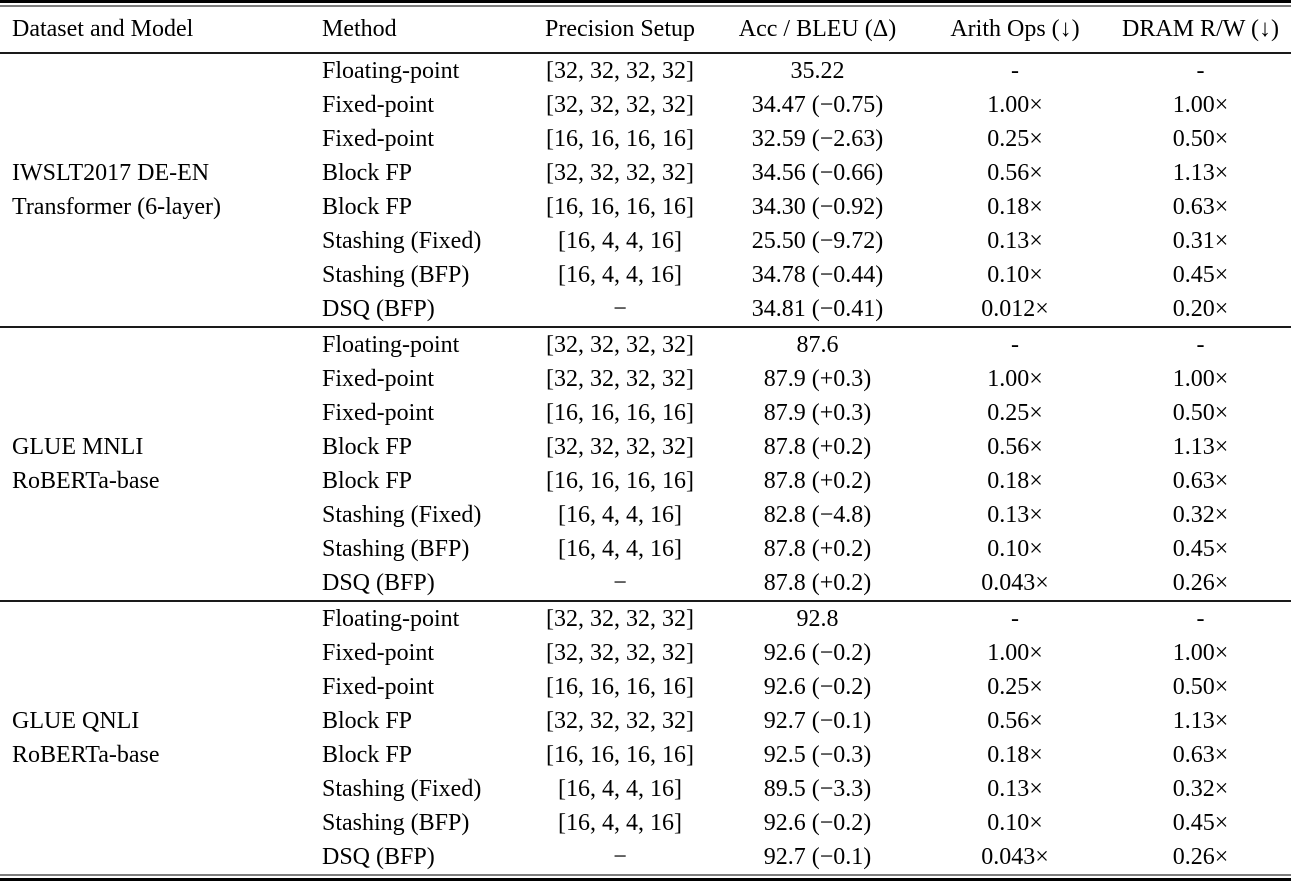 Image resolution: width=1291 pixels, height=887 pixels. Describe the element at coordinates (1200, 30) in the screenshot. I see `col-header-dram-rw: DRAM R/W (↓)` at that location.